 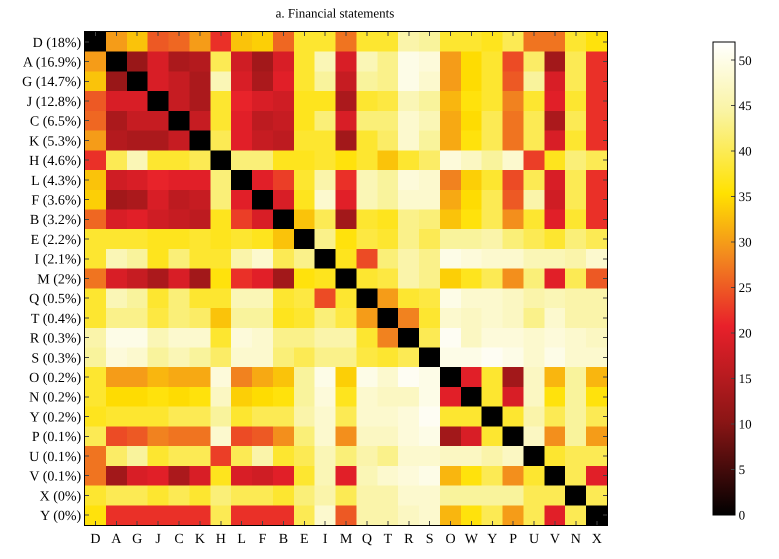 I want to click on y-tick-label: P (0.1%), so click(x=57, y=438).